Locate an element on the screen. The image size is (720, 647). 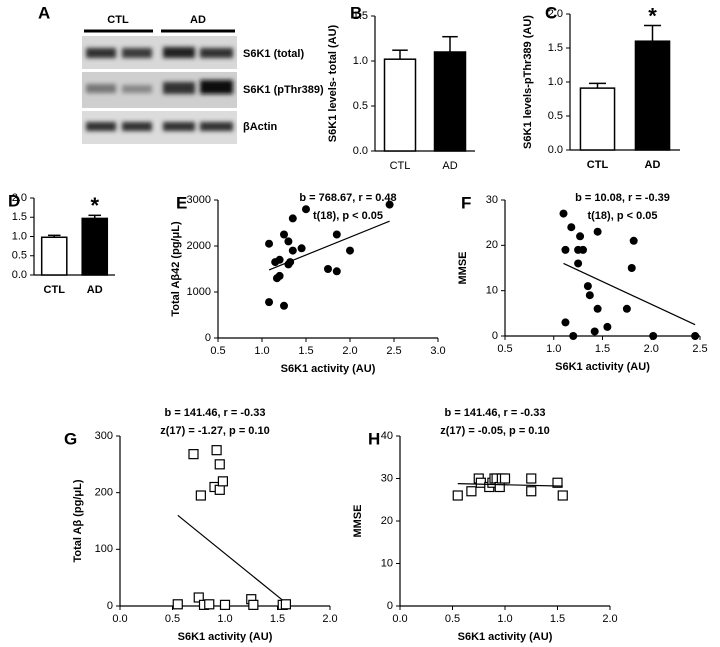
x-tick-label: 2.5 is located at coordinates (699, 349).